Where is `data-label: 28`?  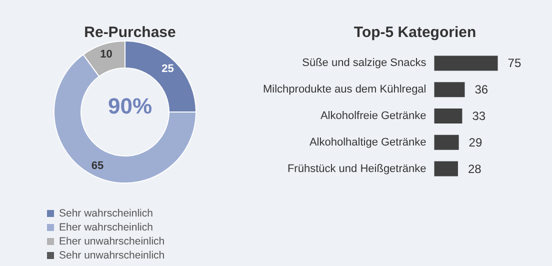 data-label: 28 is located at coordinates (475, 169).